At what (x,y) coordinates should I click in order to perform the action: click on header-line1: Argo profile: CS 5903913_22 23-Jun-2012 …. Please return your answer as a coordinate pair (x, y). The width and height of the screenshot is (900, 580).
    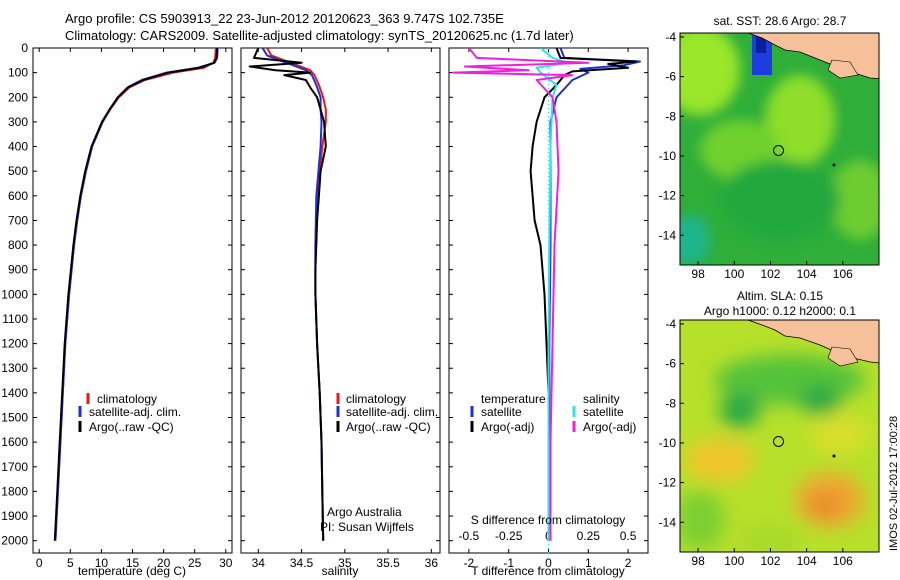
    Looking at the image, I should click on (284, 18).